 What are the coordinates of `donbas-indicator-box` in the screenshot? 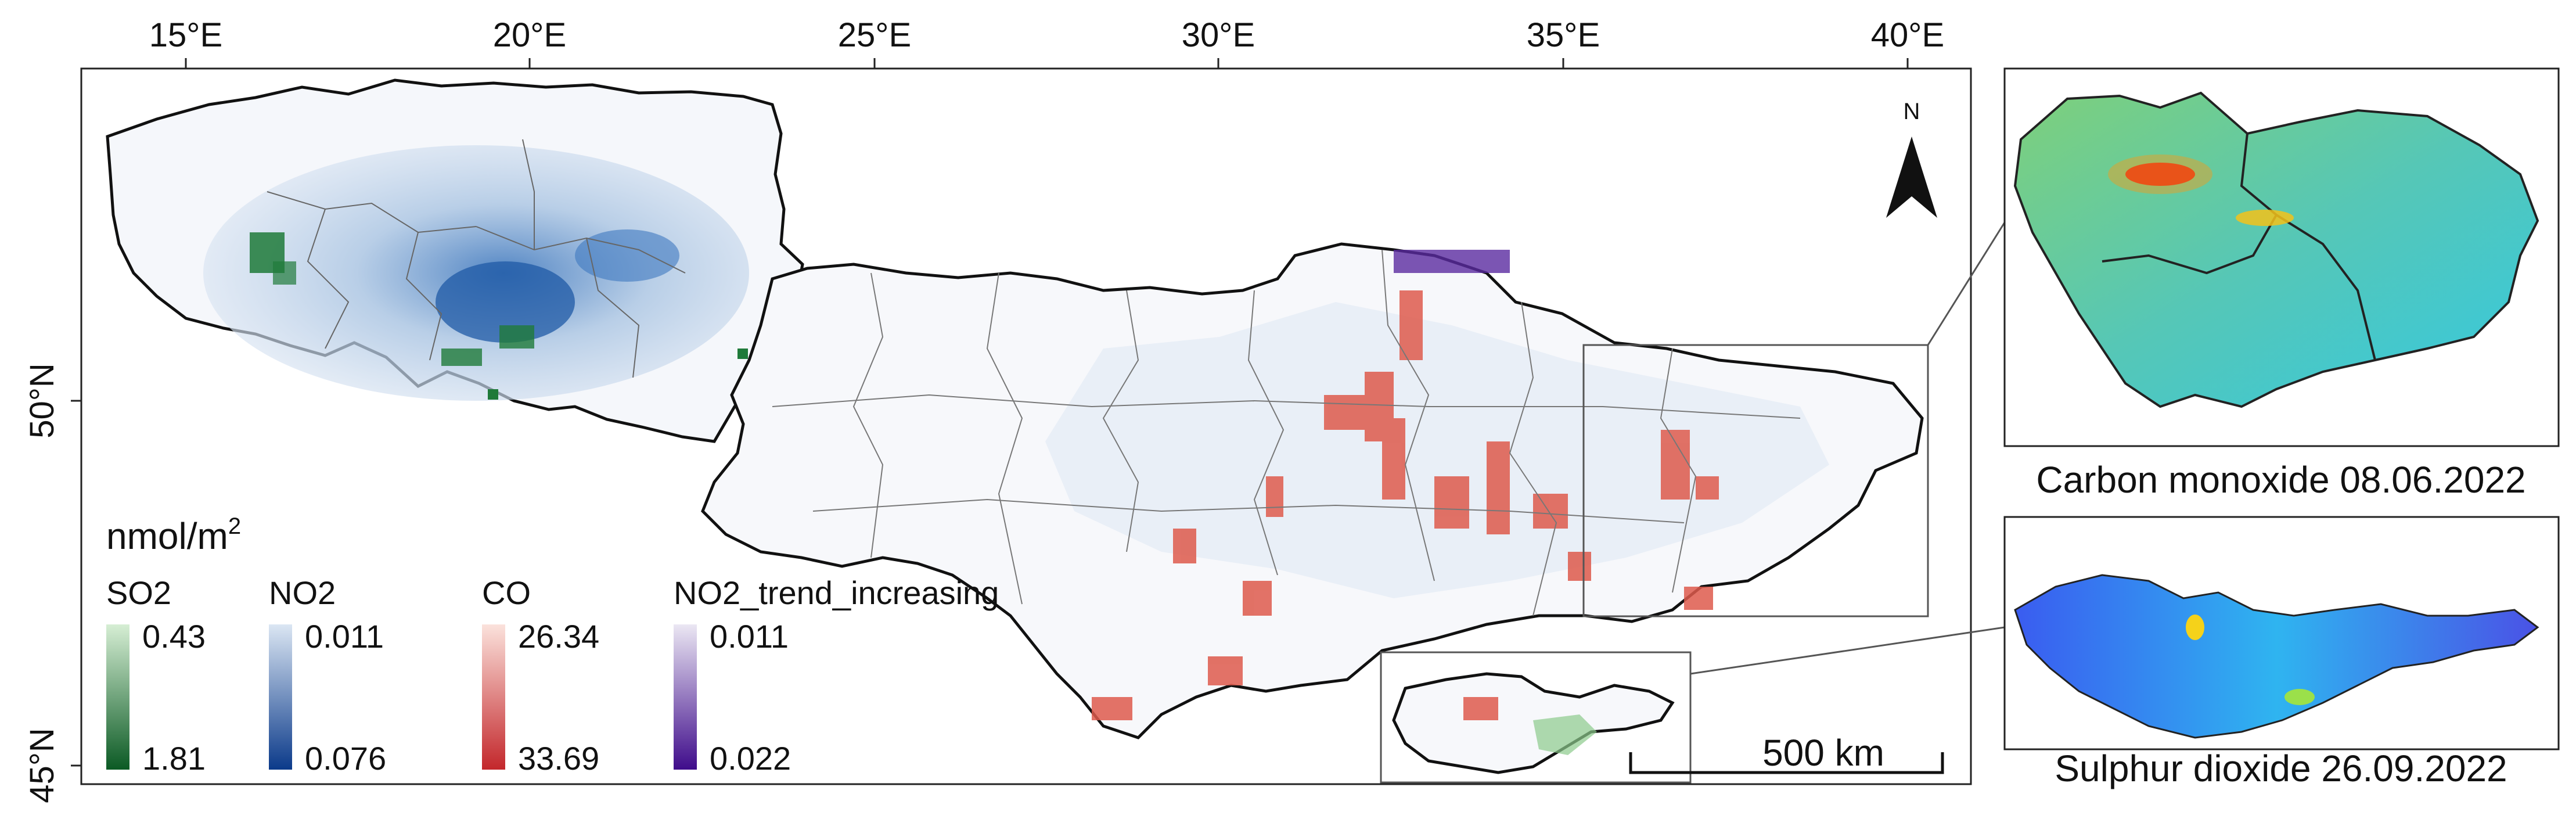 It's located at (1755, 480).